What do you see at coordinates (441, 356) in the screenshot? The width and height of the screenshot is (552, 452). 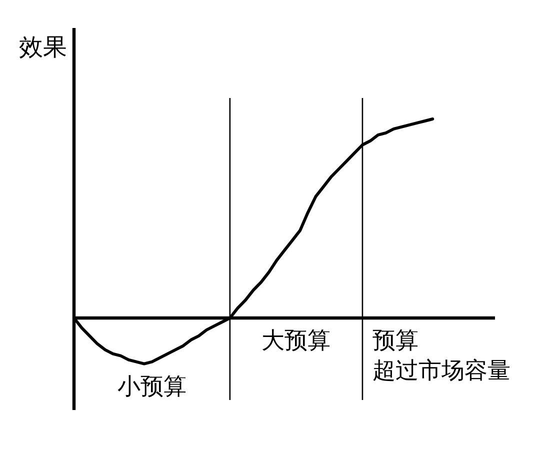 I see `annotation: 预算超过市场容量` at bounding box center [441, 356].